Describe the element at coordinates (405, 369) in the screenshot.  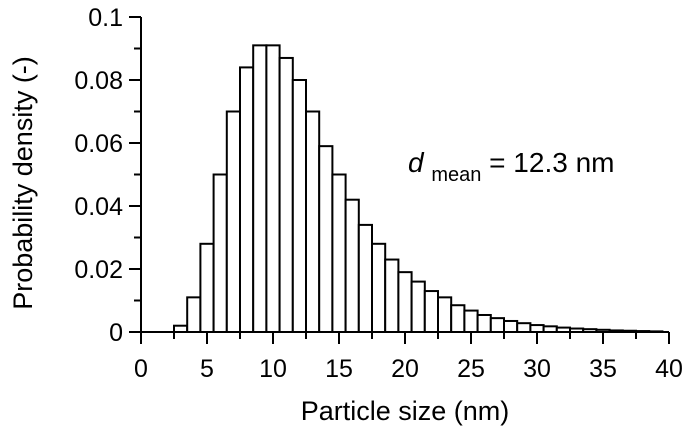
I see `x-tick-label: 20` at that location.